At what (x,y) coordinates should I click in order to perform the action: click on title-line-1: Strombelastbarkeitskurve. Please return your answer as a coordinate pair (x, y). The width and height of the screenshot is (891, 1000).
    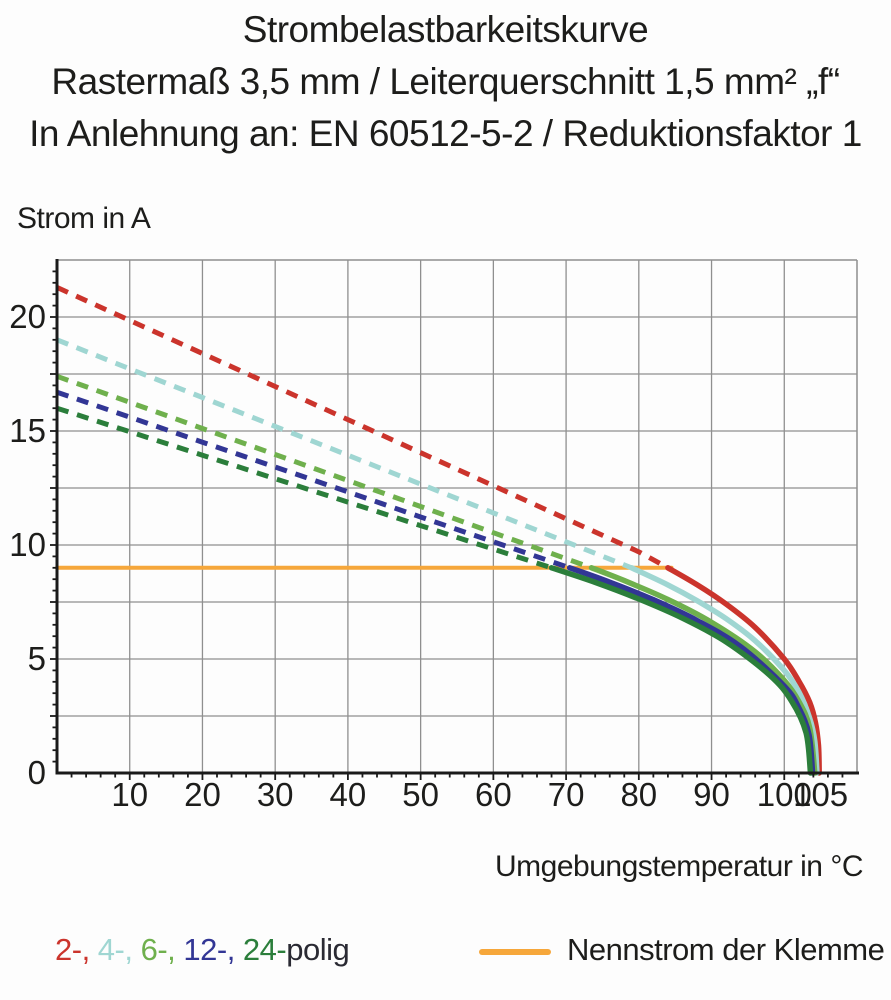
    Looking at the image, I should click on (445, 29).